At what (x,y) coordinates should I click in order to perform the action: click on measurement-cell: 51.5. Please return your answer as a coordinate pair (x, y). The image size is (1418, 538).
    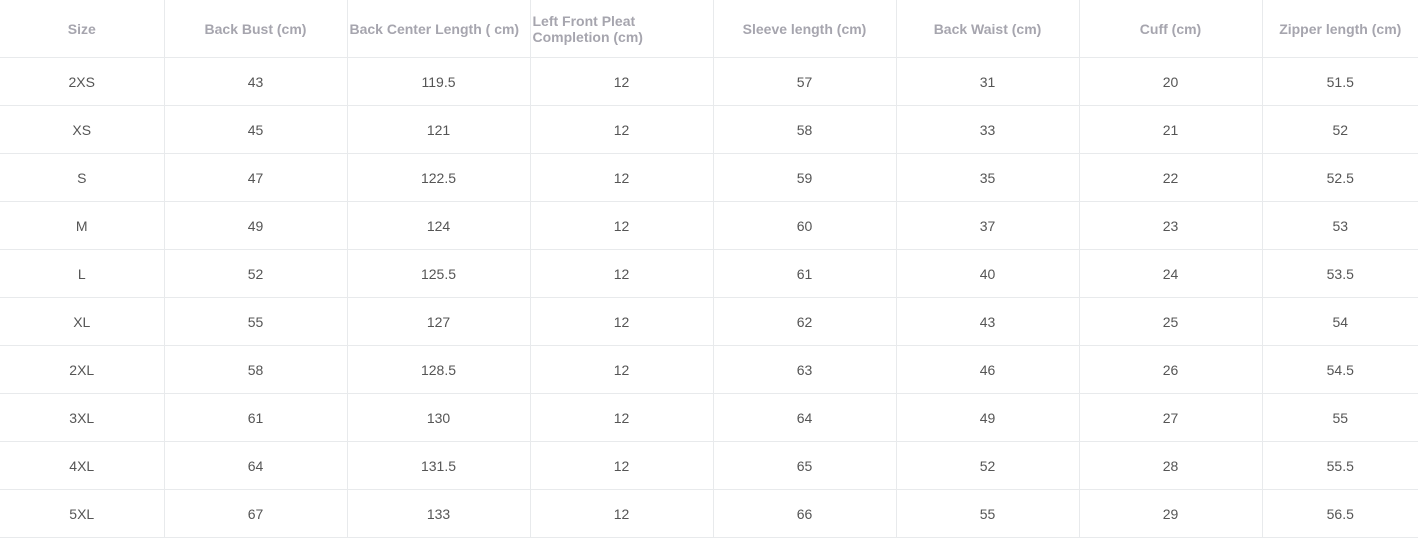
    Looking at the image, I should click on (1340, 81).